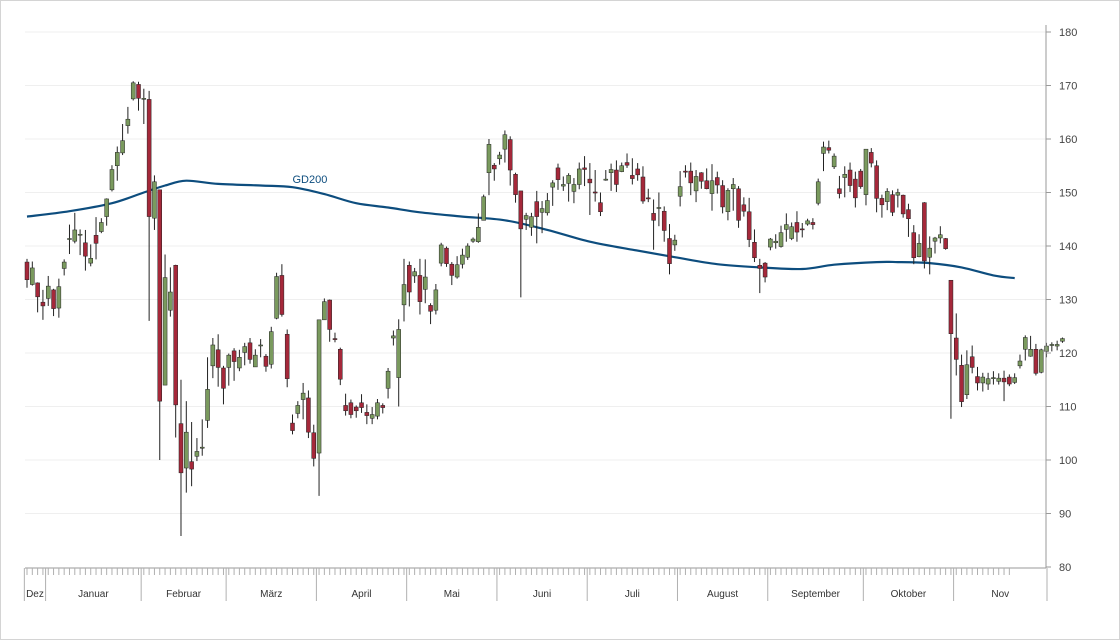  Describe the element at coordinates (632, 594) in the screenshot. I see `month-label: Juli` at that location.